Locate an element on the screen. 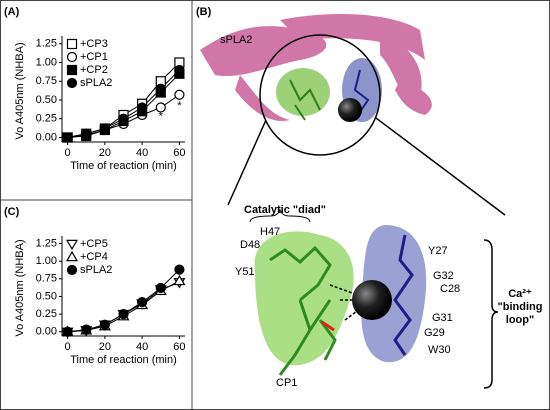  ligand-label: CP1 is located at coordinates (286, 383).